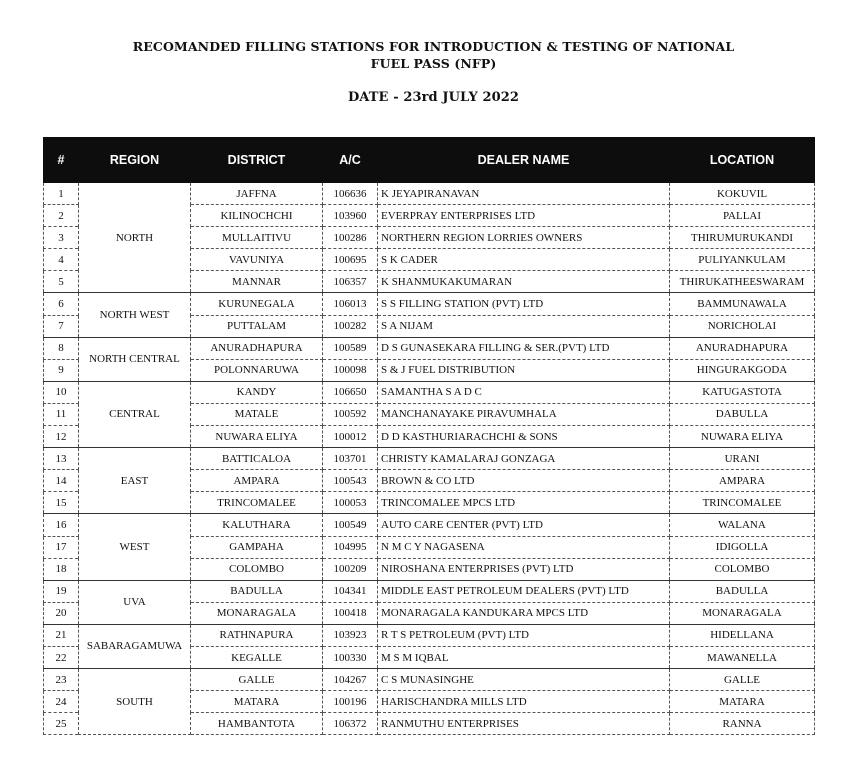 This screenshot has height=763, width=867. I want to click on location-cell: GALLE, so click(742, 680).